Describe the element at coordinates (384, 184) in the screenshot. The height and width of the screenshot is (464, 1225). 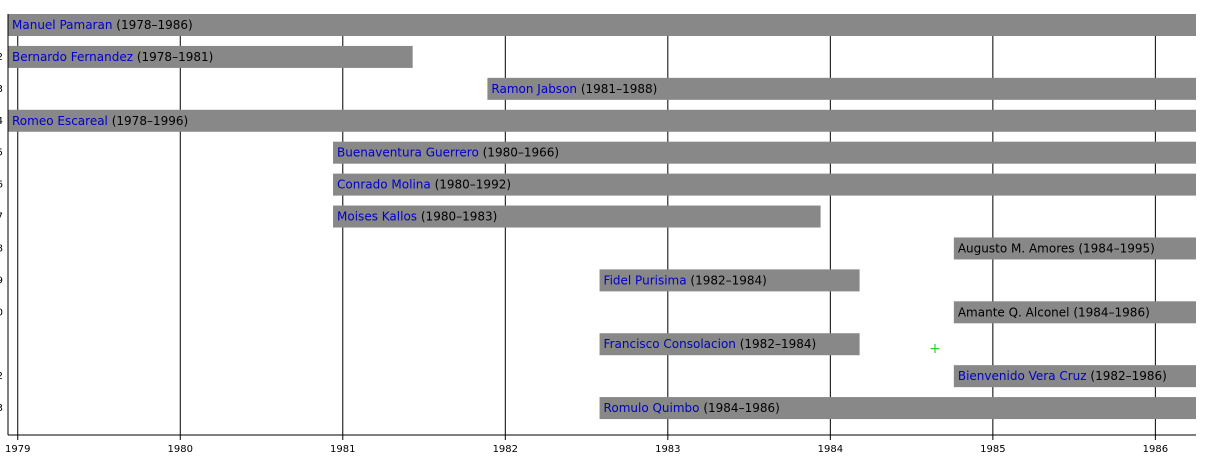
I see `person-name: Conrado Molina` at that location.